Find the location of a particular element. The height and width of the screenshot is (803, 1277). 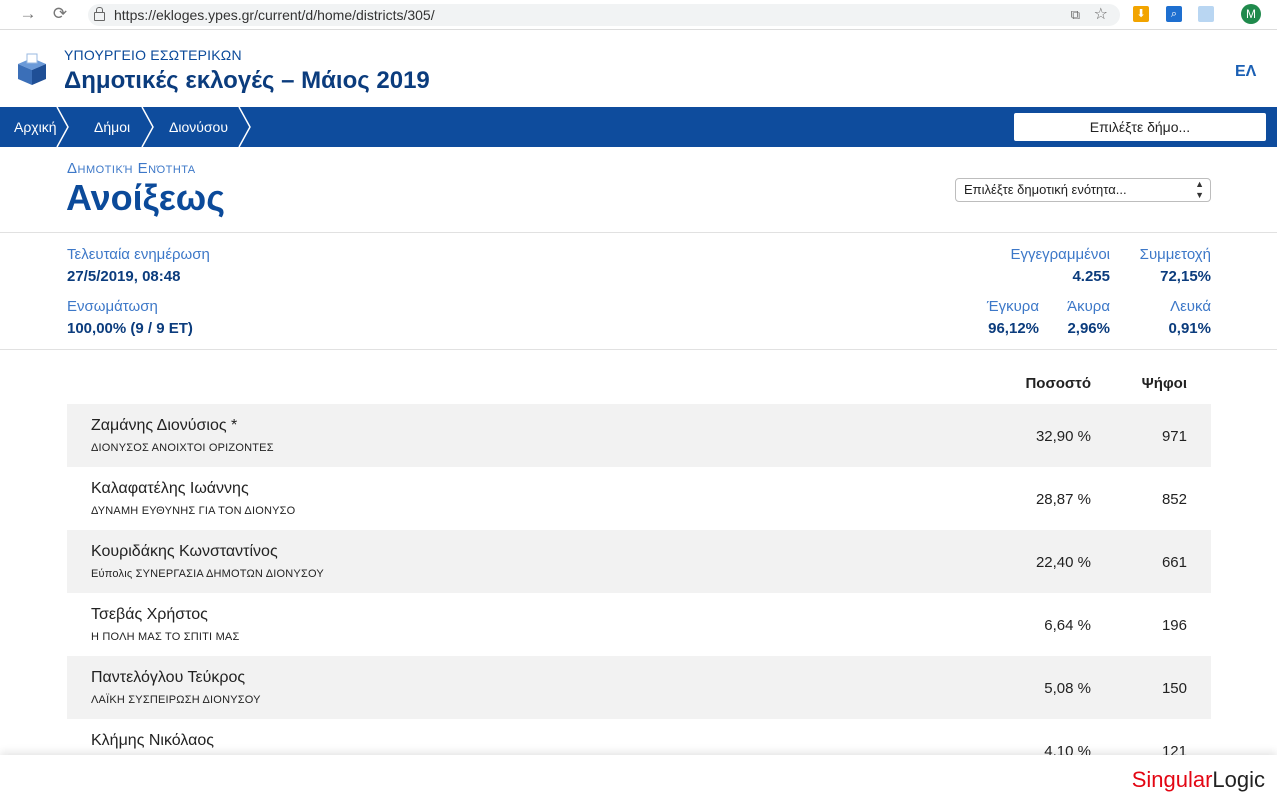

votes-value: 852 is located at coordinates (1174, 499).